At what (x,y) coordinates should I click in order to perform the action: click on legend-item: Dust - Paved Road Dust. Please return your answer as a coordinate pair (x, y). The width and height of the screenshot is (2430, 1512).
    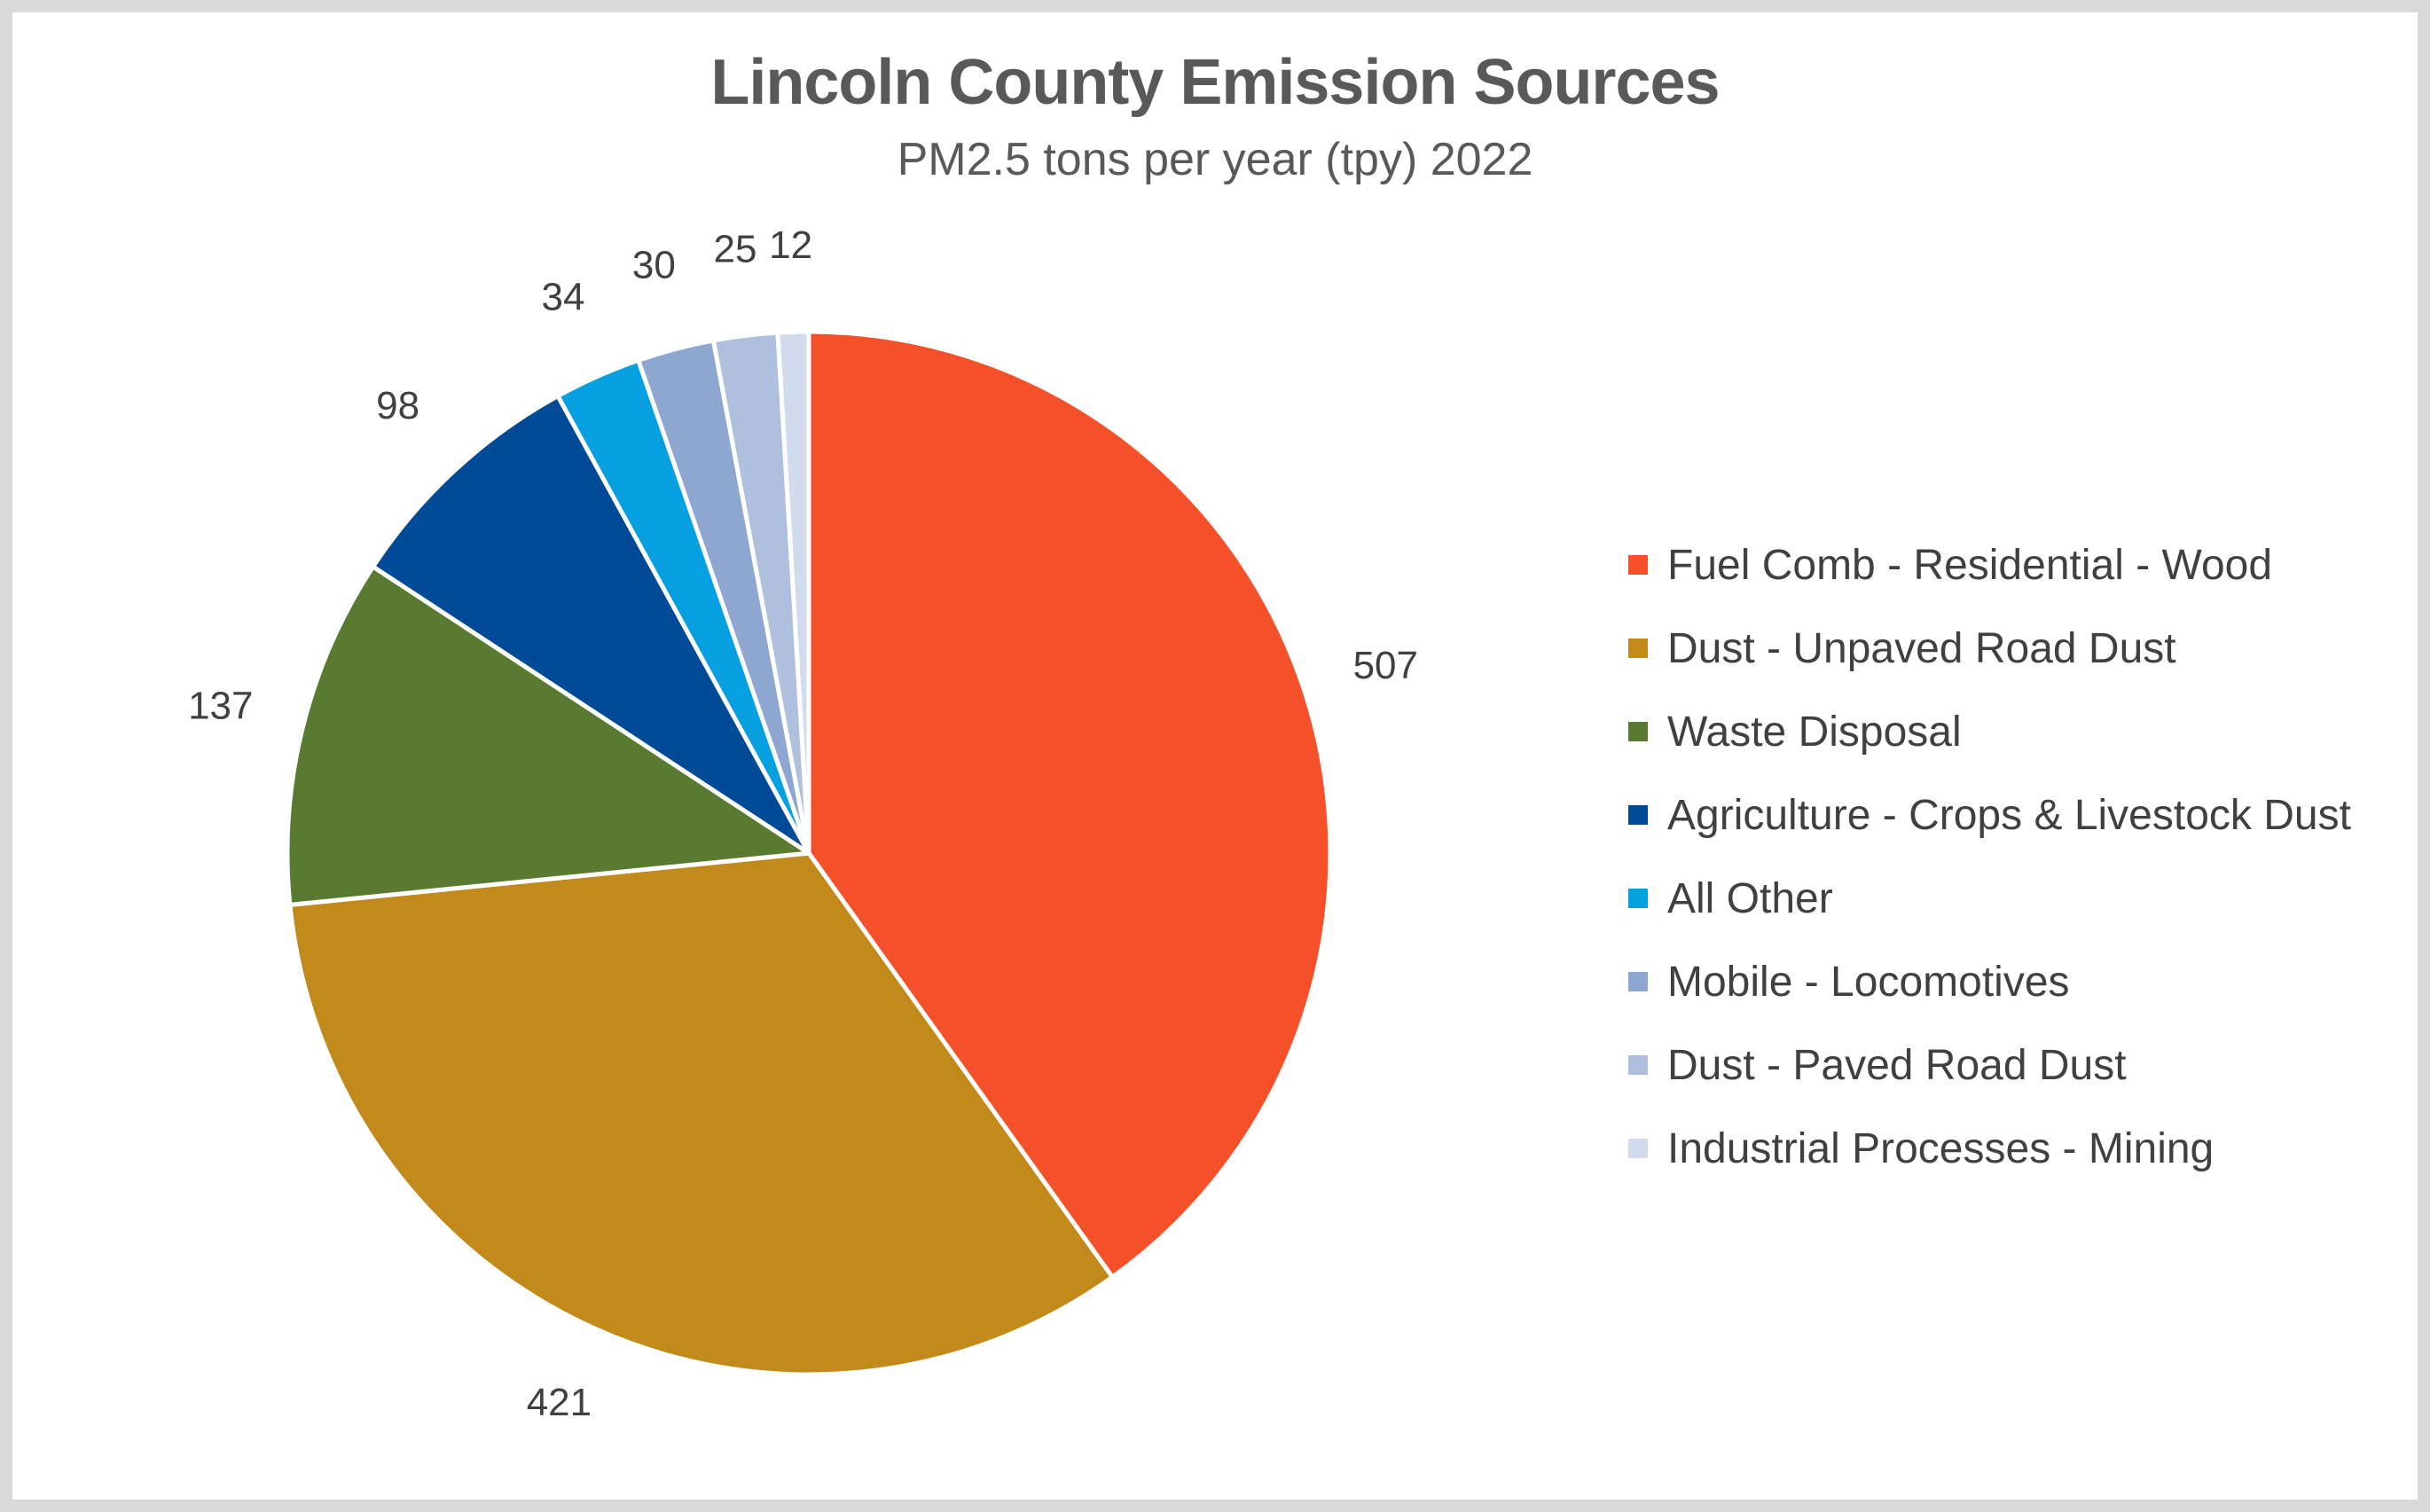
    Looking at the image, I should click on (1989, 1065).